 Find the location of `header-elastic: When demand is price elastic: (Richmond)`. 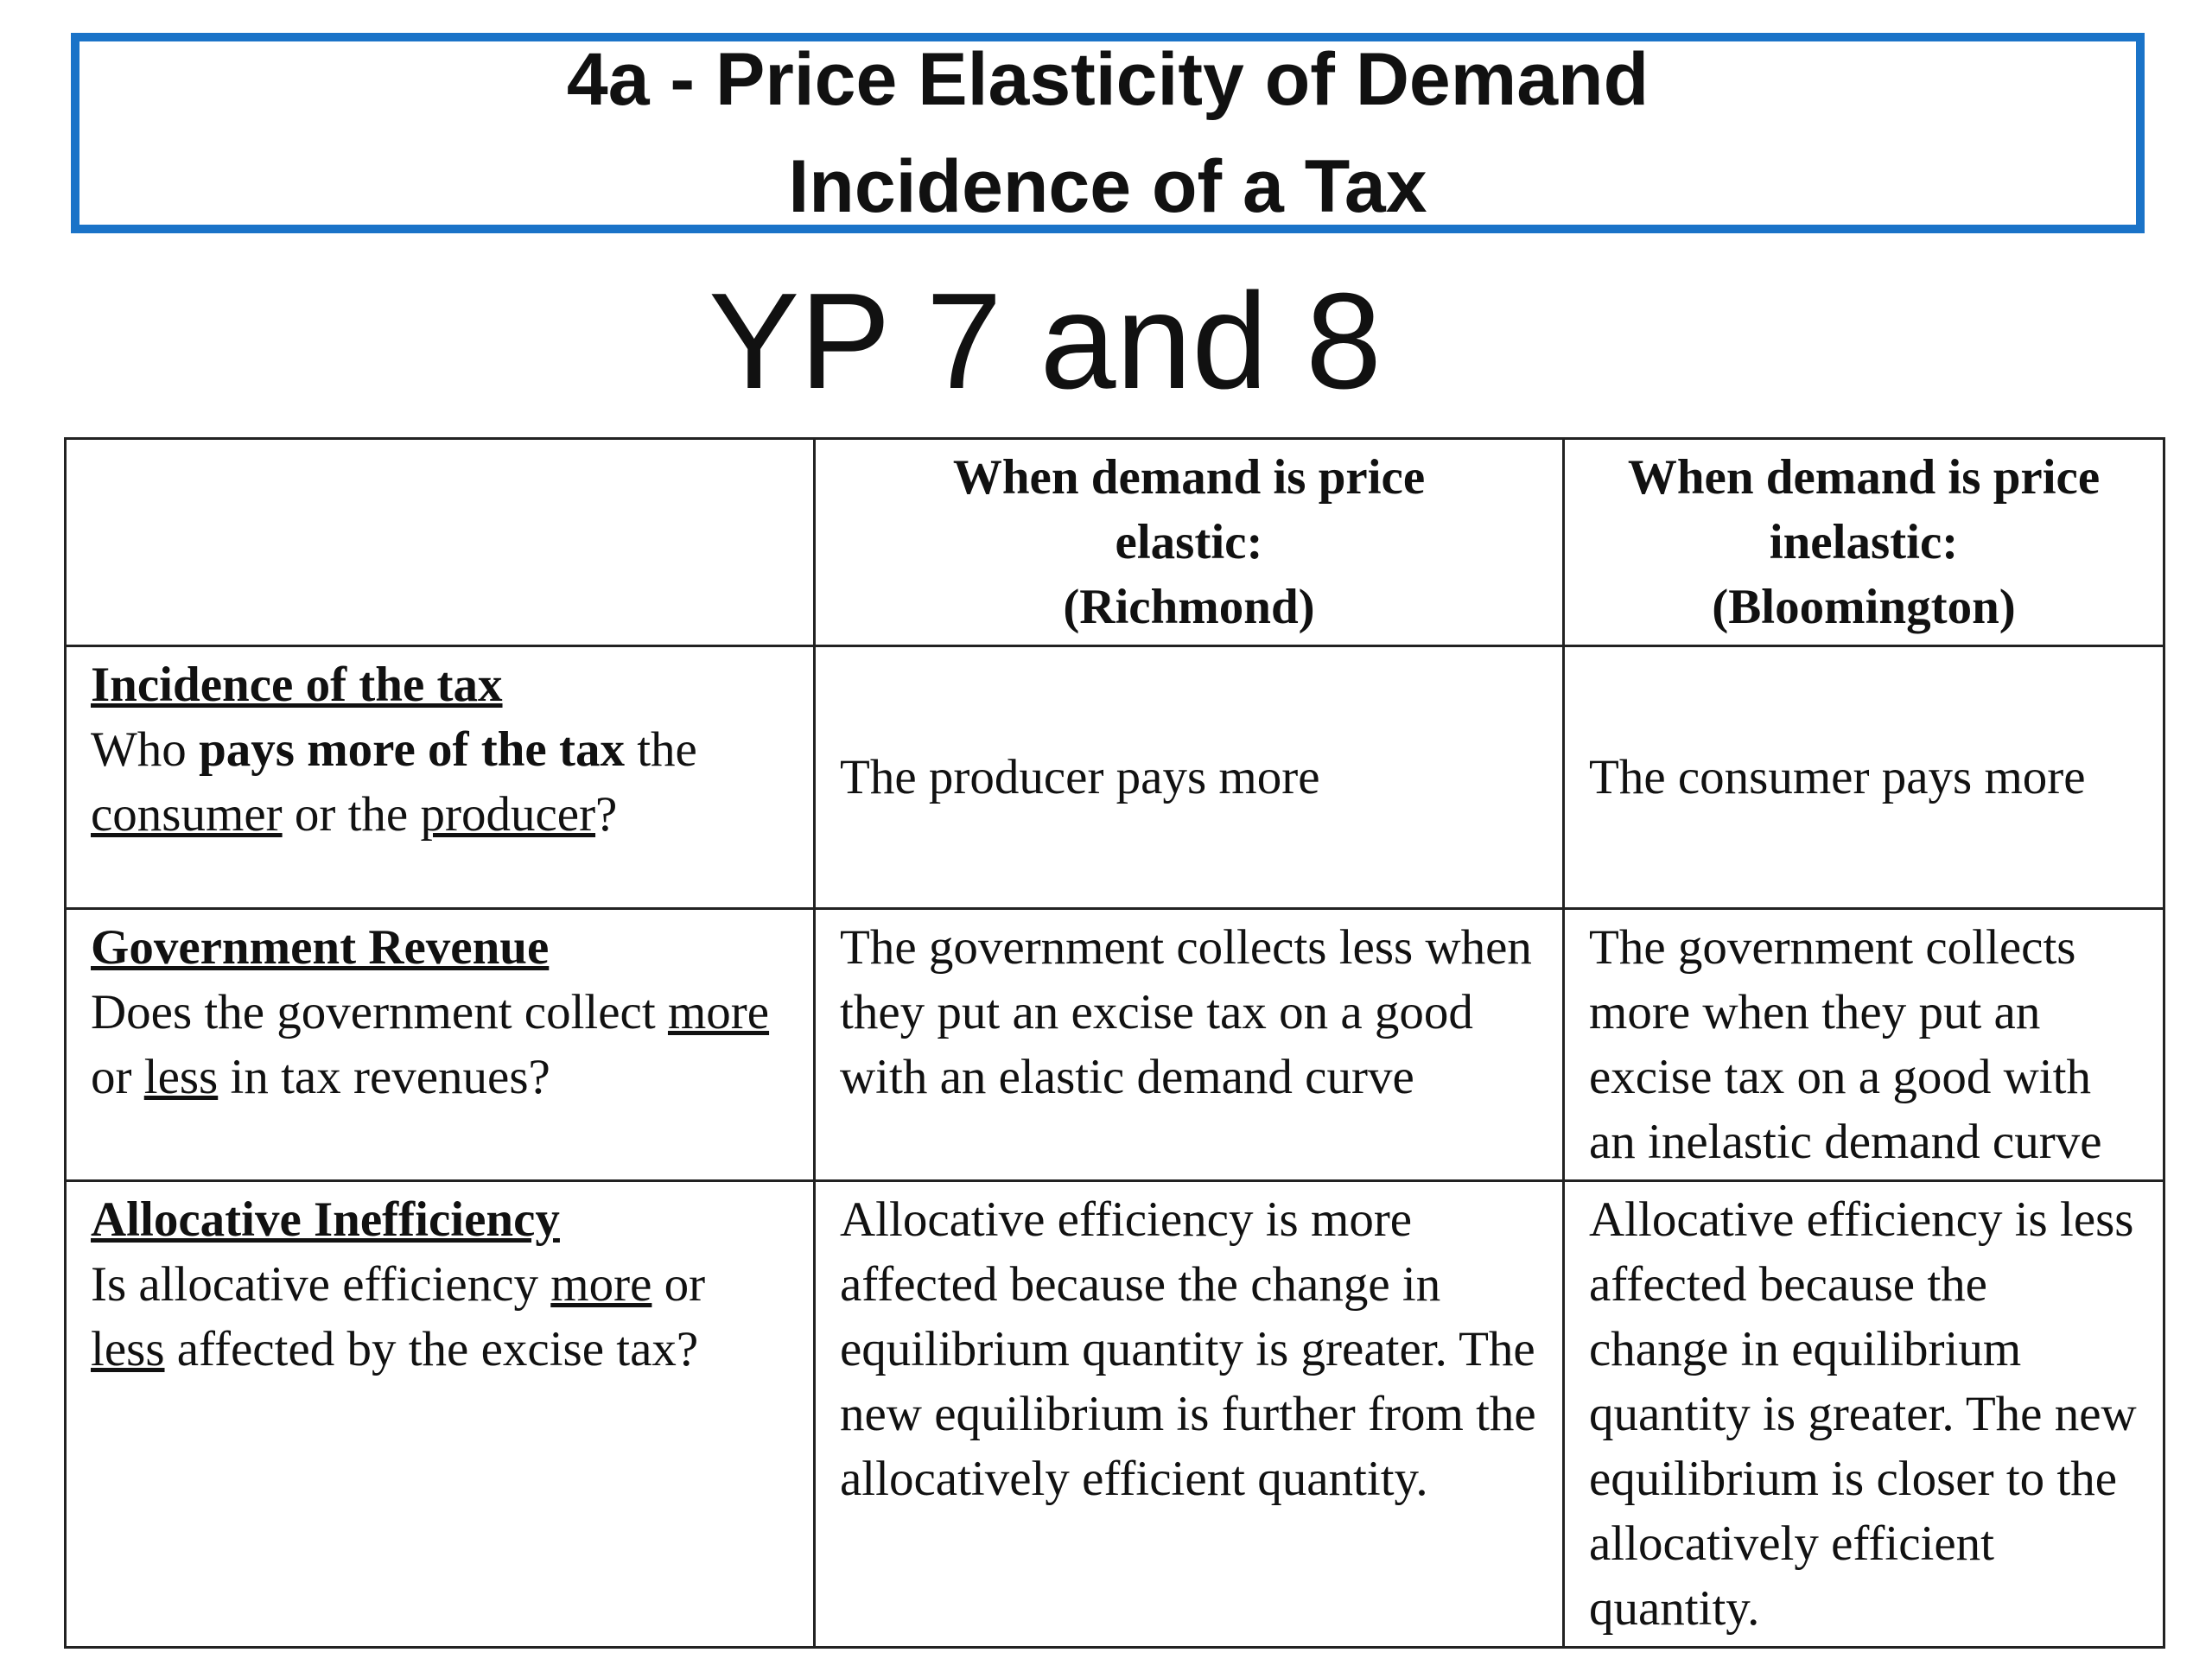

header-elastic: When demand is price elastic: (Richmond) is located at coordinates (1189, 542).